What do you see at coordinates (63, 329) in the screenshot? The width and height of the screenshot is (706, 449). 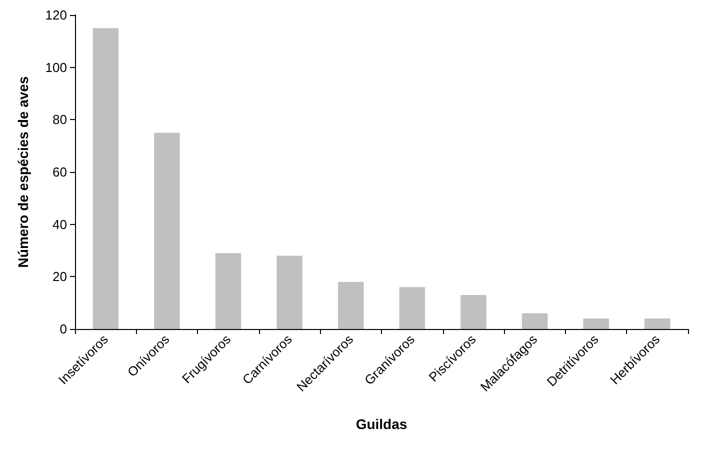 I see `y-tick-label: 0` at bounding box center [63, 329].